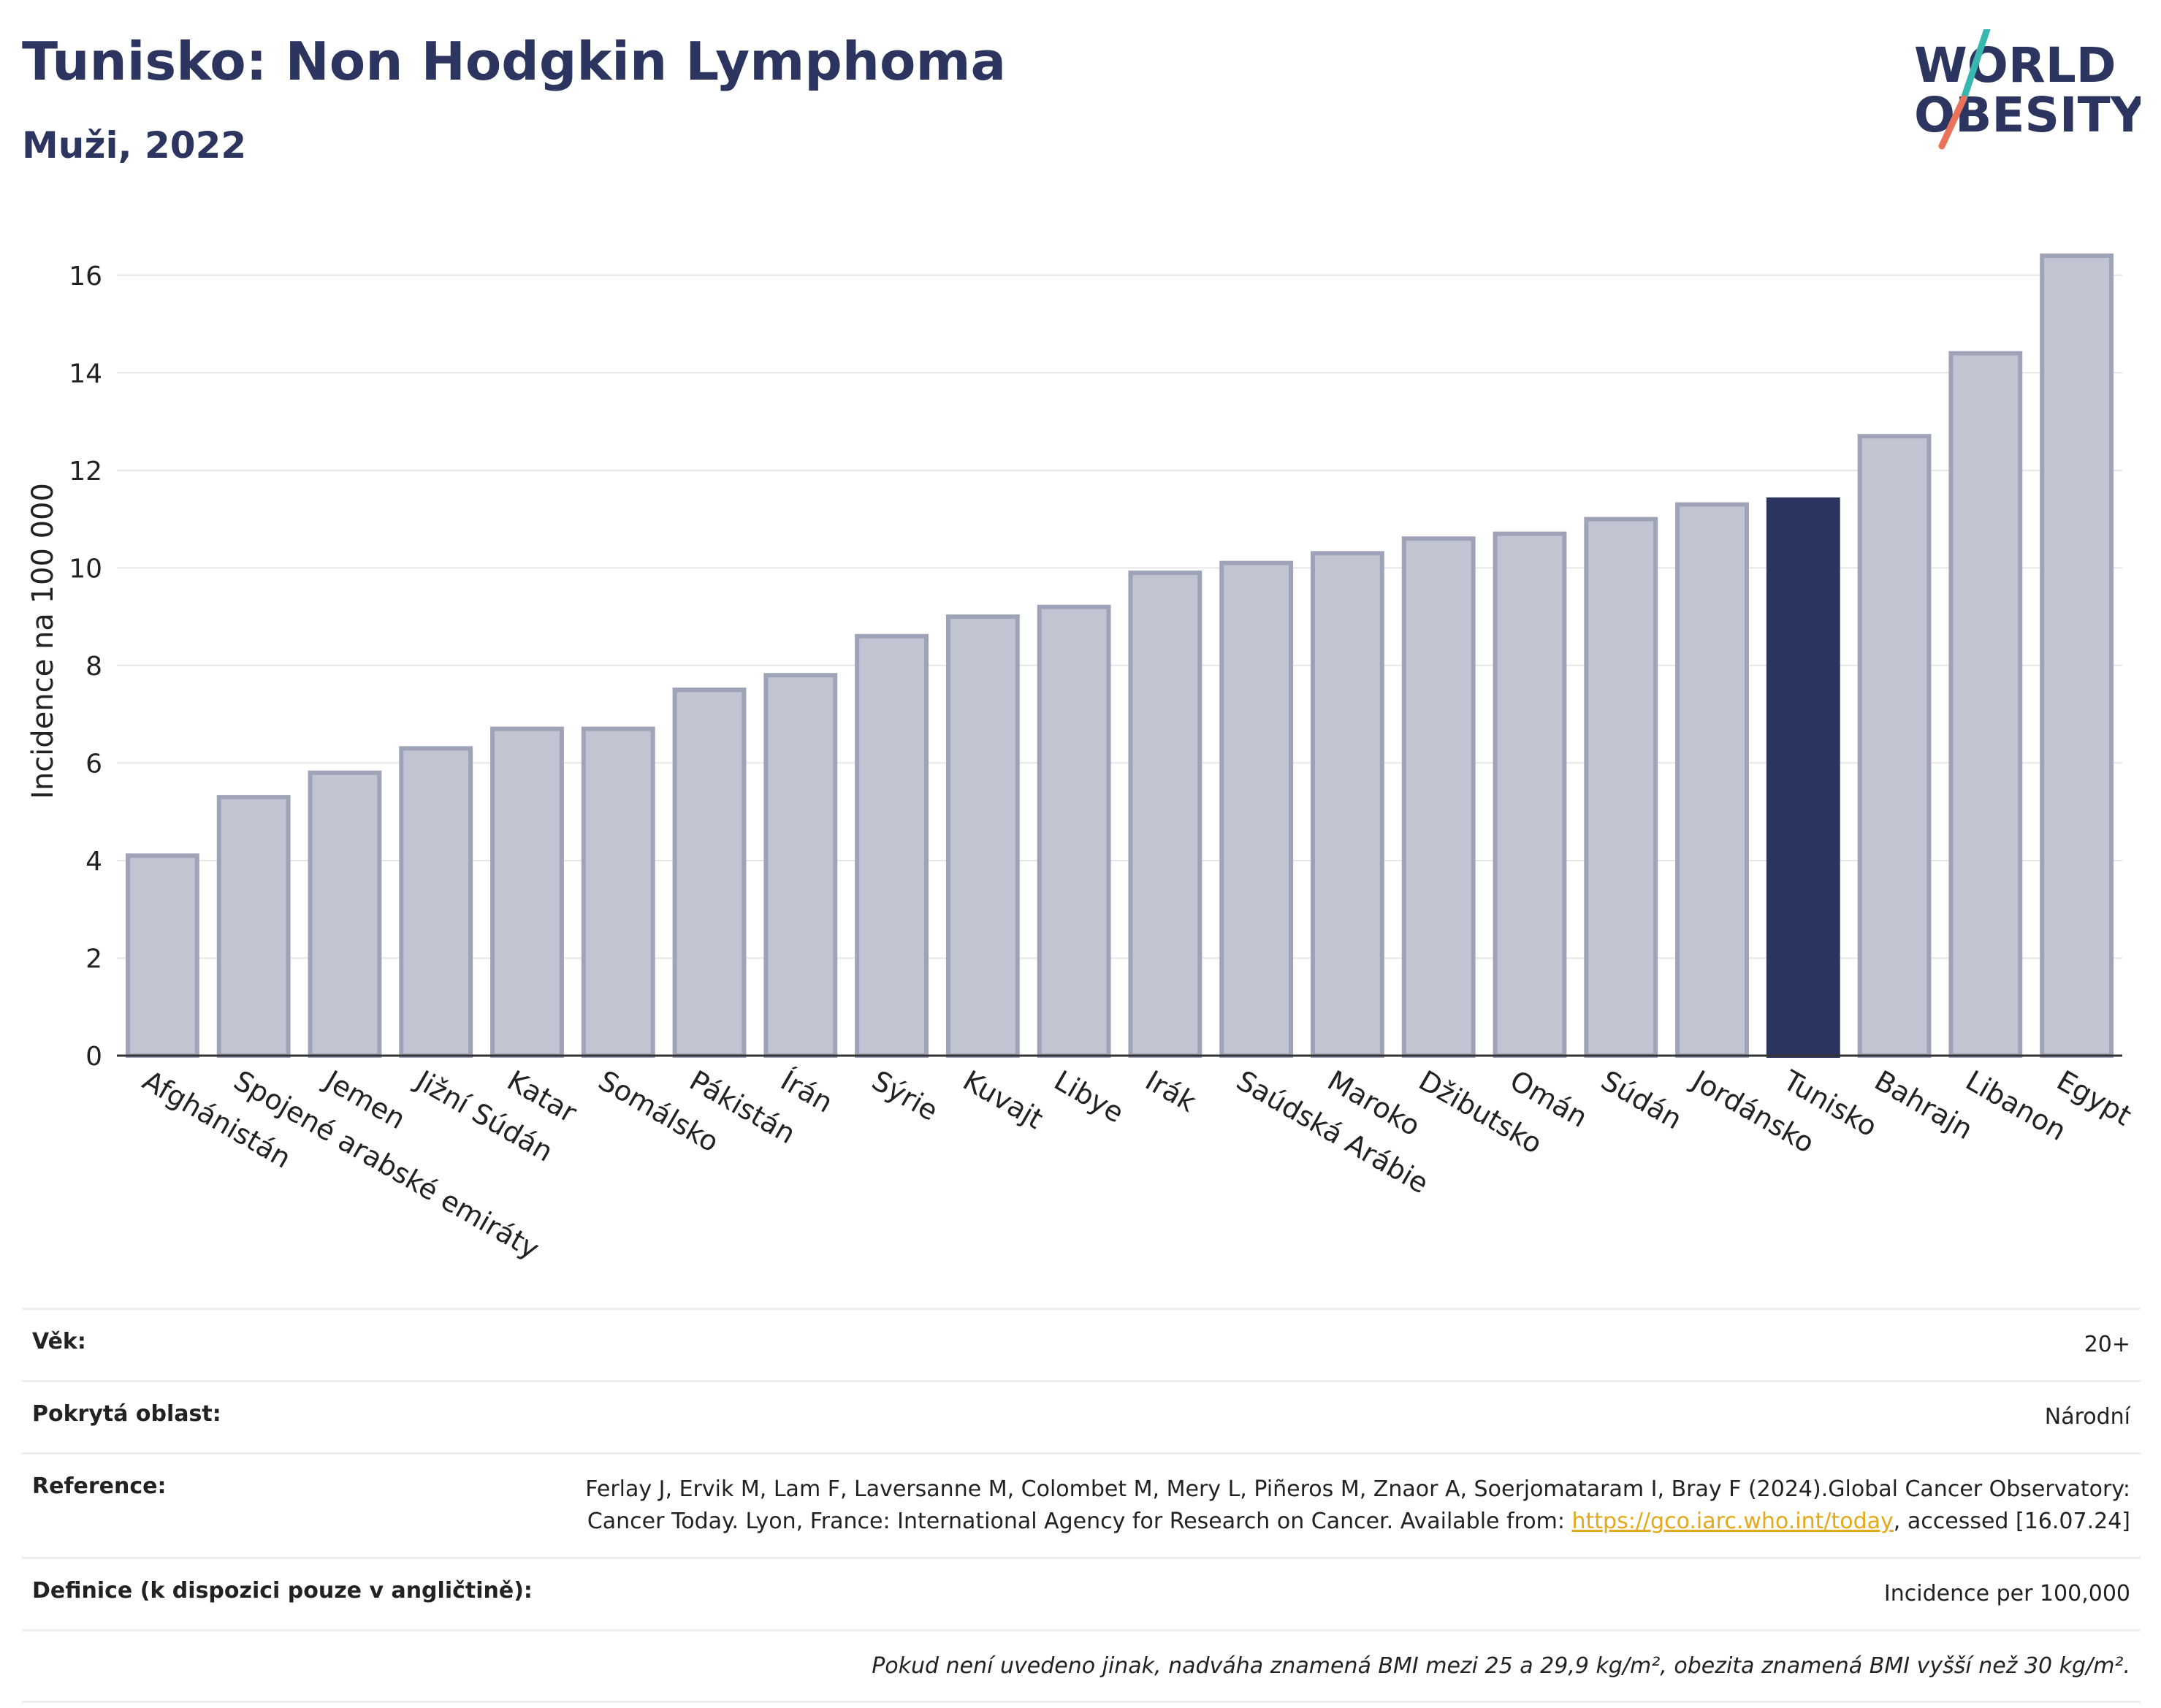  What do you see at coordinates (2012, 1521) in the screenshot?
I see `reference-tail: , accessed [16.07.24]` at bounding box center [2012, 1521].